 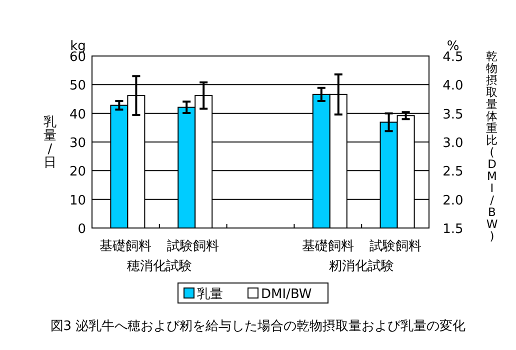 I want to click on y2-tick-label: 1.5, so click(x=453, y=229).